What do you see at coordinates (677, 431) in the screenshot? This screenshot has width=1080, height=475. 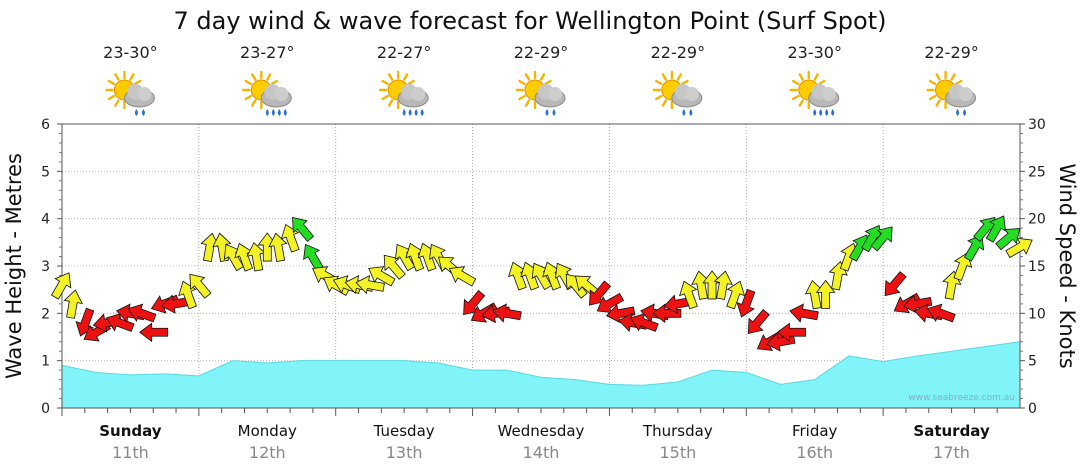 I see `day-label: Thursday` at bounding box center [677, 431].